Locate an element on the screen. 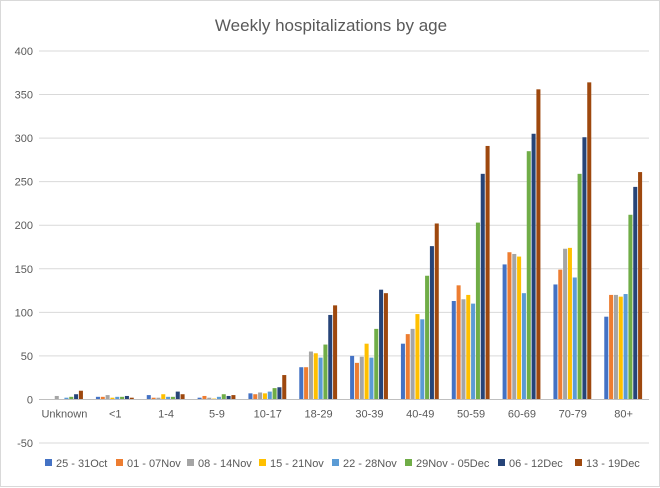 Image resolution: width=660 pixels, height=488 pixels. x-tick-label: 10-17 is located at coordinates (268, 414).